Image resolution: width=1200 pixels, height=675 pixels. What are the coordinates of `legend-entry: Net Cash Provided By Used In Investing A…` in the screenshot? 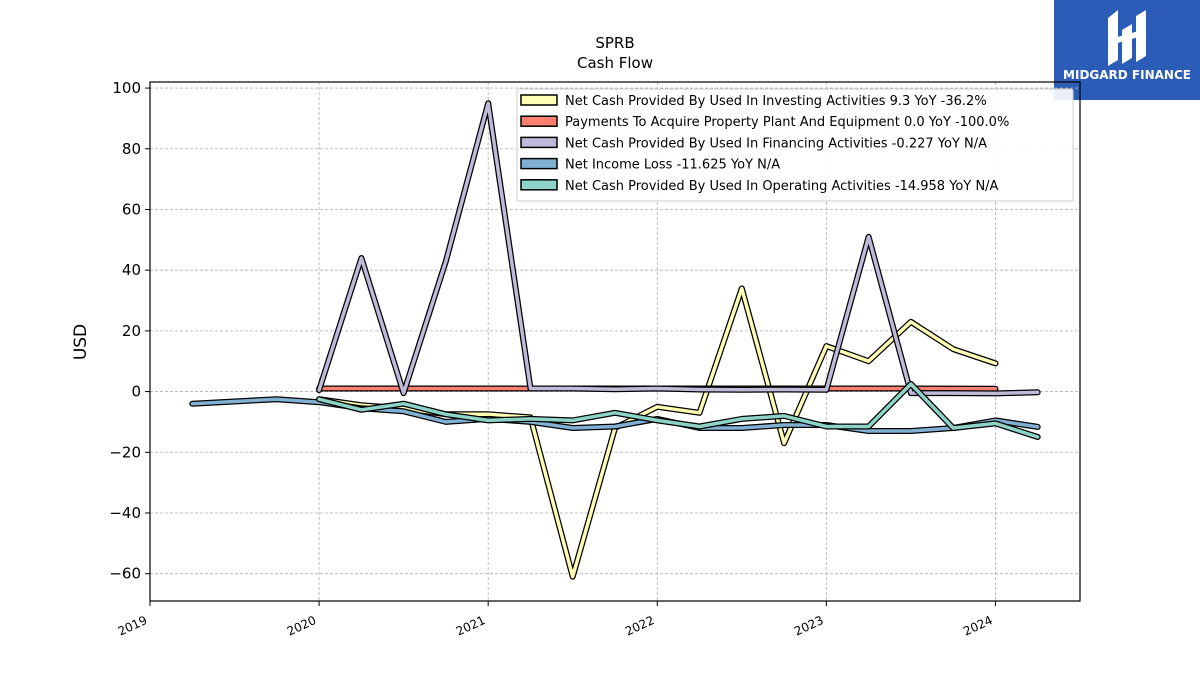 It's located at (776, 101).